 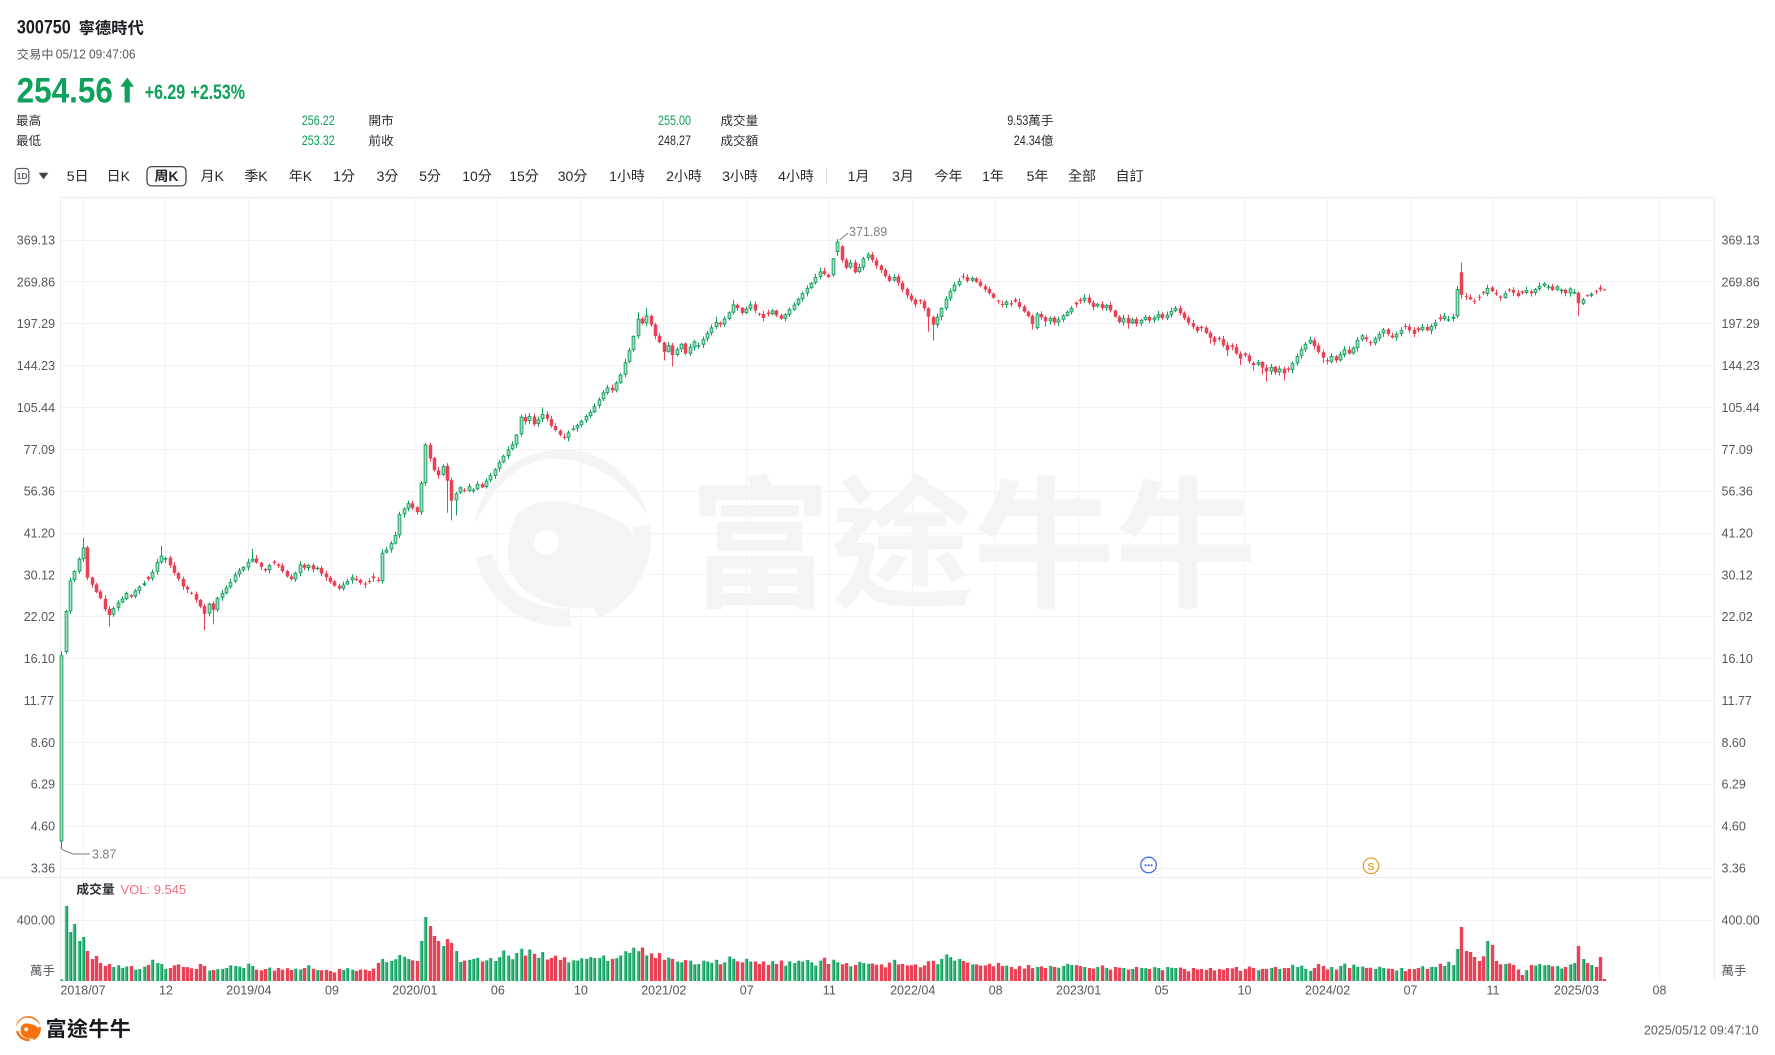 What do you see at coordinates (217, 92) in the screenshot?
I see `svg-text: +2.53%` at bounding box center [217, 92].